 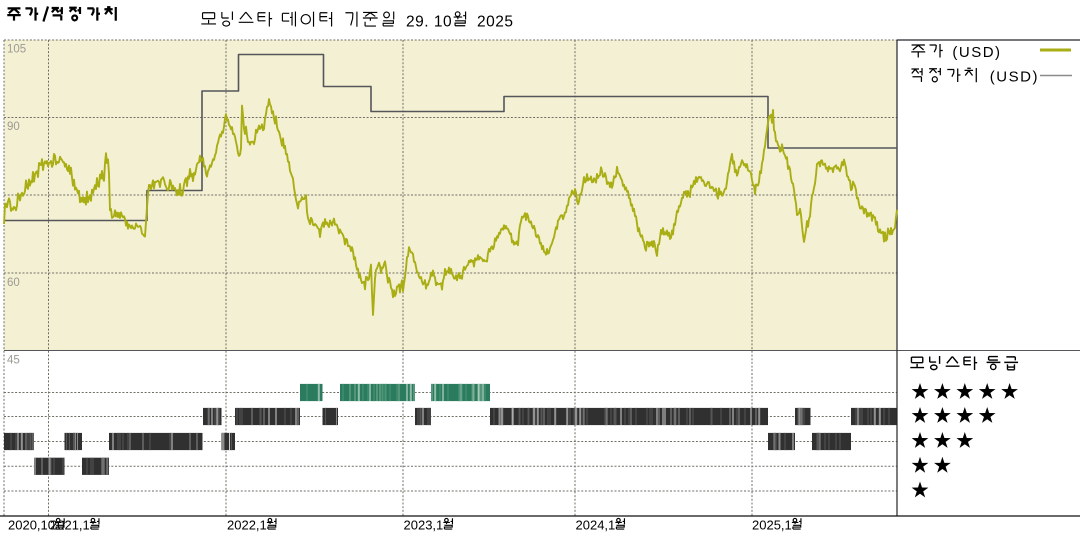 What do you see at coordinates (495, 22) in the screenshot?
I see `svg-text: 2025` at bounding box center [495, 22].